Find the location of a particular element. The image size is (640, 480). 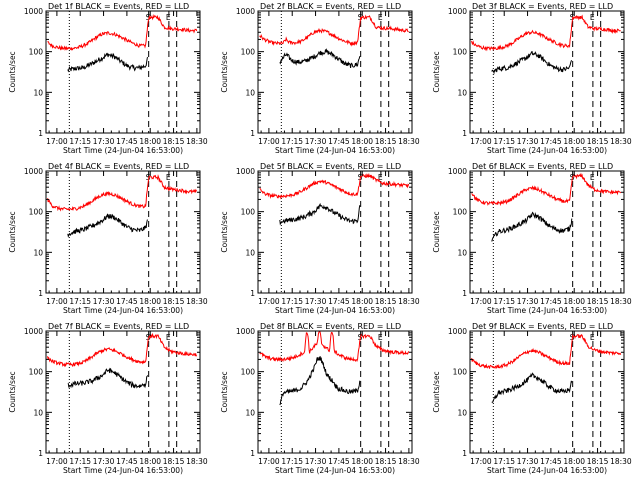

panel-title: Det 8f BLACK = Events, RED = LLD is located at coordinates (330, 326).